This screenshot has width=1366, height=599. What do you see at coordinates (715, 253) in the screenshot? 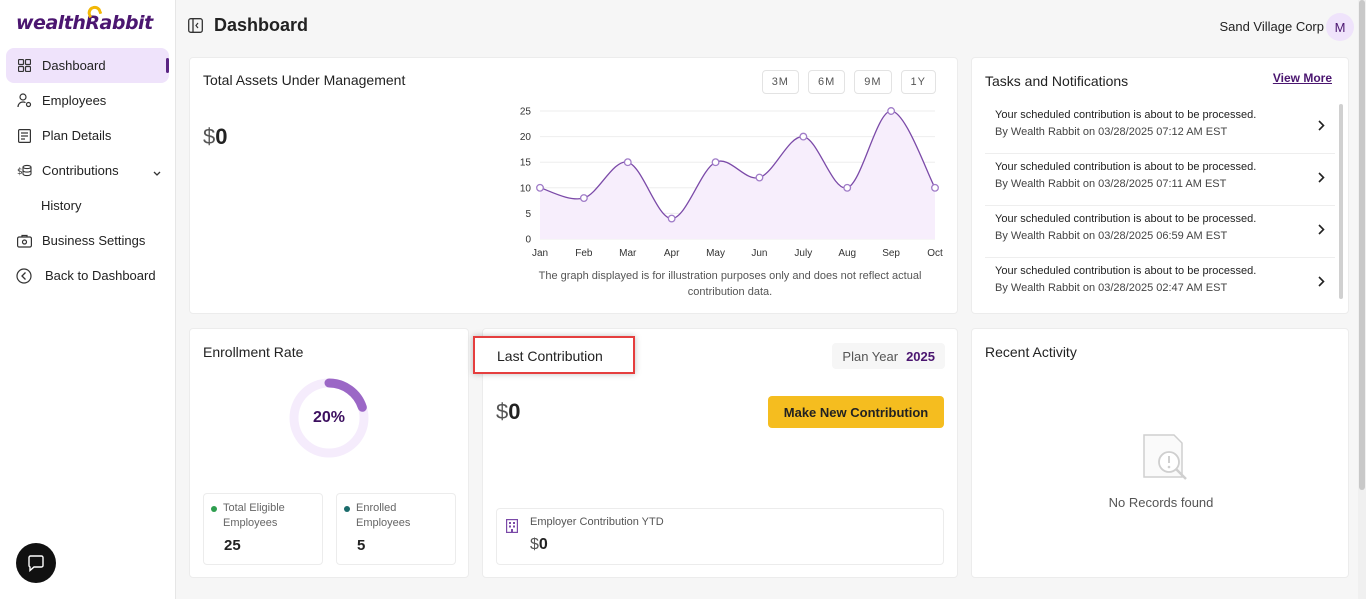
I see `x-tick-label: May` at bounding box center [715, 253].